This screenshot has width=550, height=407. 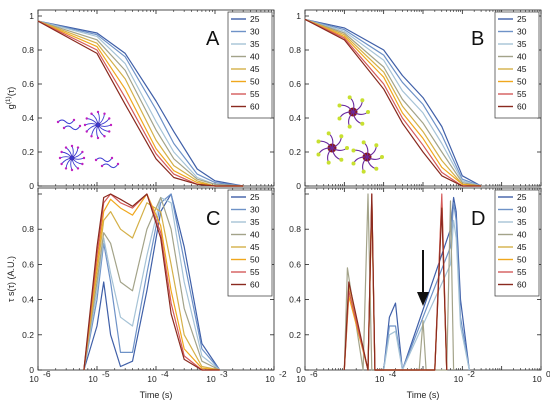 What do you see at coordinates (548, 374) in the screenshot?
I see `x-tick-exponent: 0` at bounding box center [548, 374].